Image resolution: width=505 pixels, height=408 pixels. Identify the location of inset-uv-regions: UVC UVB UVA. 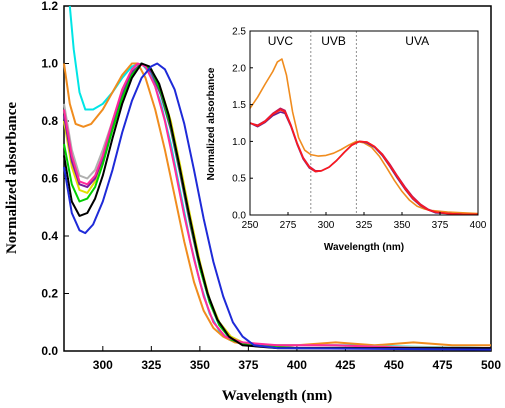
(348, 123).